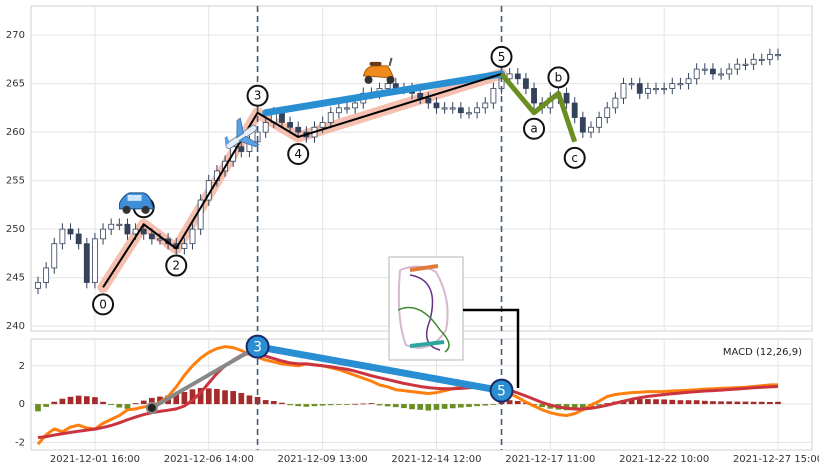  I want to click on wave-label-text: 5, so click(502, 57).